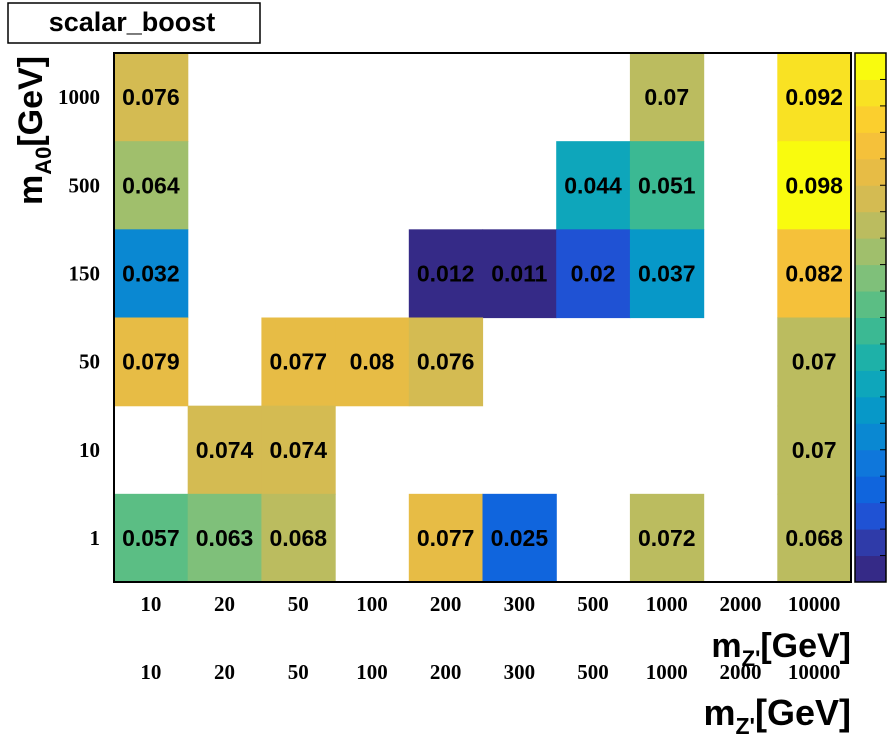 This screenshot has height=742, width=887. I want to click on duplicate-x-axis-title-unit: [GeV], so click(803, 712).